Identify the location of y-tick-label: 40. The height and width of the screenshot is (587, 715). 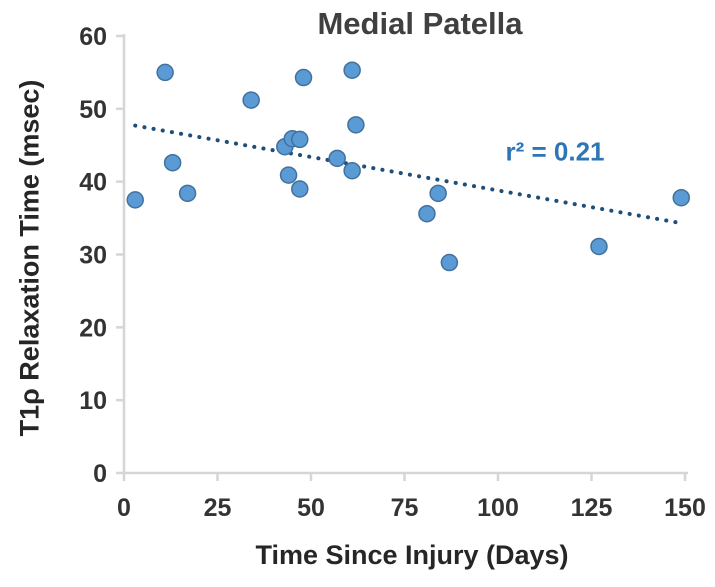
(93, 183).